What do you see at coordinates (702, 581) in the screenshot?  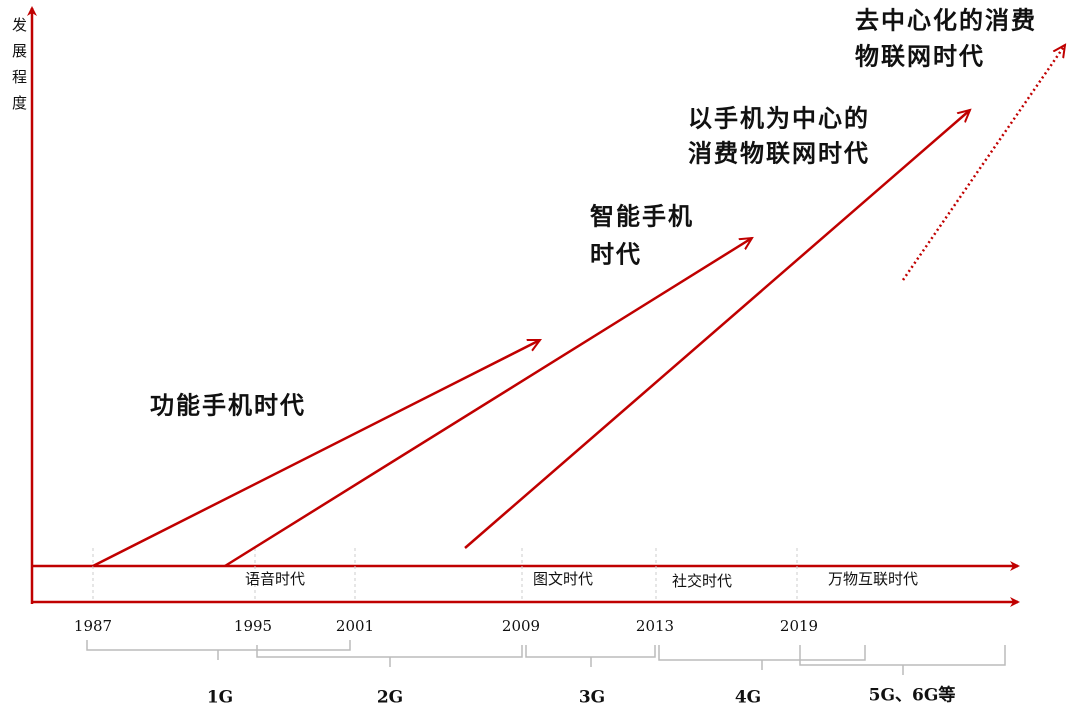 I see `phase-label: 社交时代` at bounding box center [702, 581].